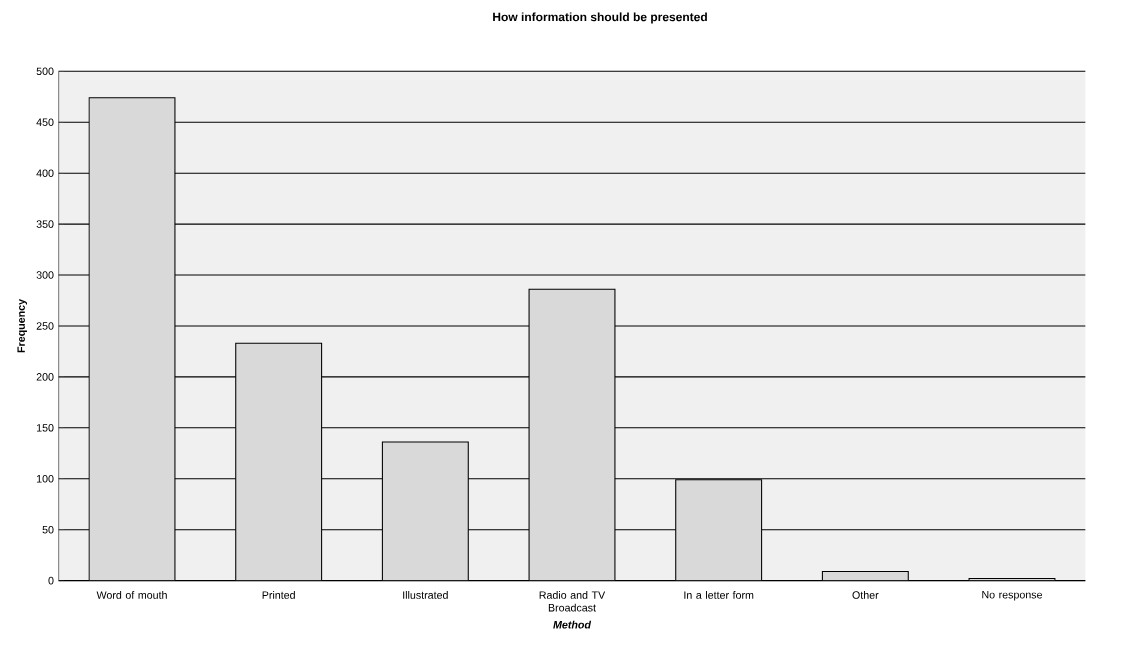 This screenshot has height=655, width=1128. Describe the element at coordinates (425, 595) in the screenshot. I see `x-tick-label: Illustrated` at that location.